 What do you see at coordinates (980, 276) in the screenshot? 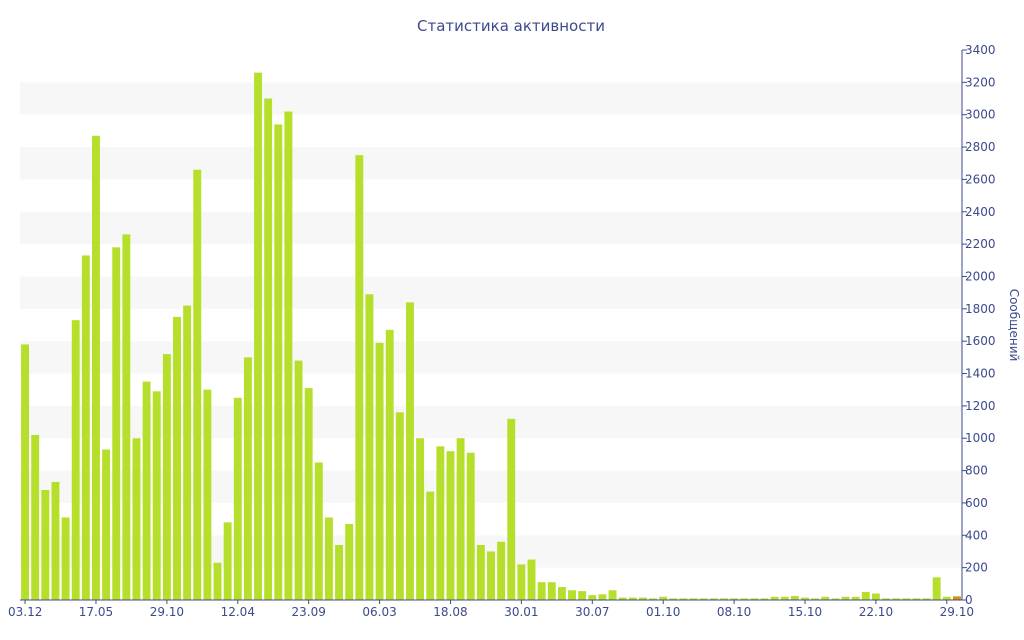
I see `y-tick-label: 2000` at bounding box center [980, 276].